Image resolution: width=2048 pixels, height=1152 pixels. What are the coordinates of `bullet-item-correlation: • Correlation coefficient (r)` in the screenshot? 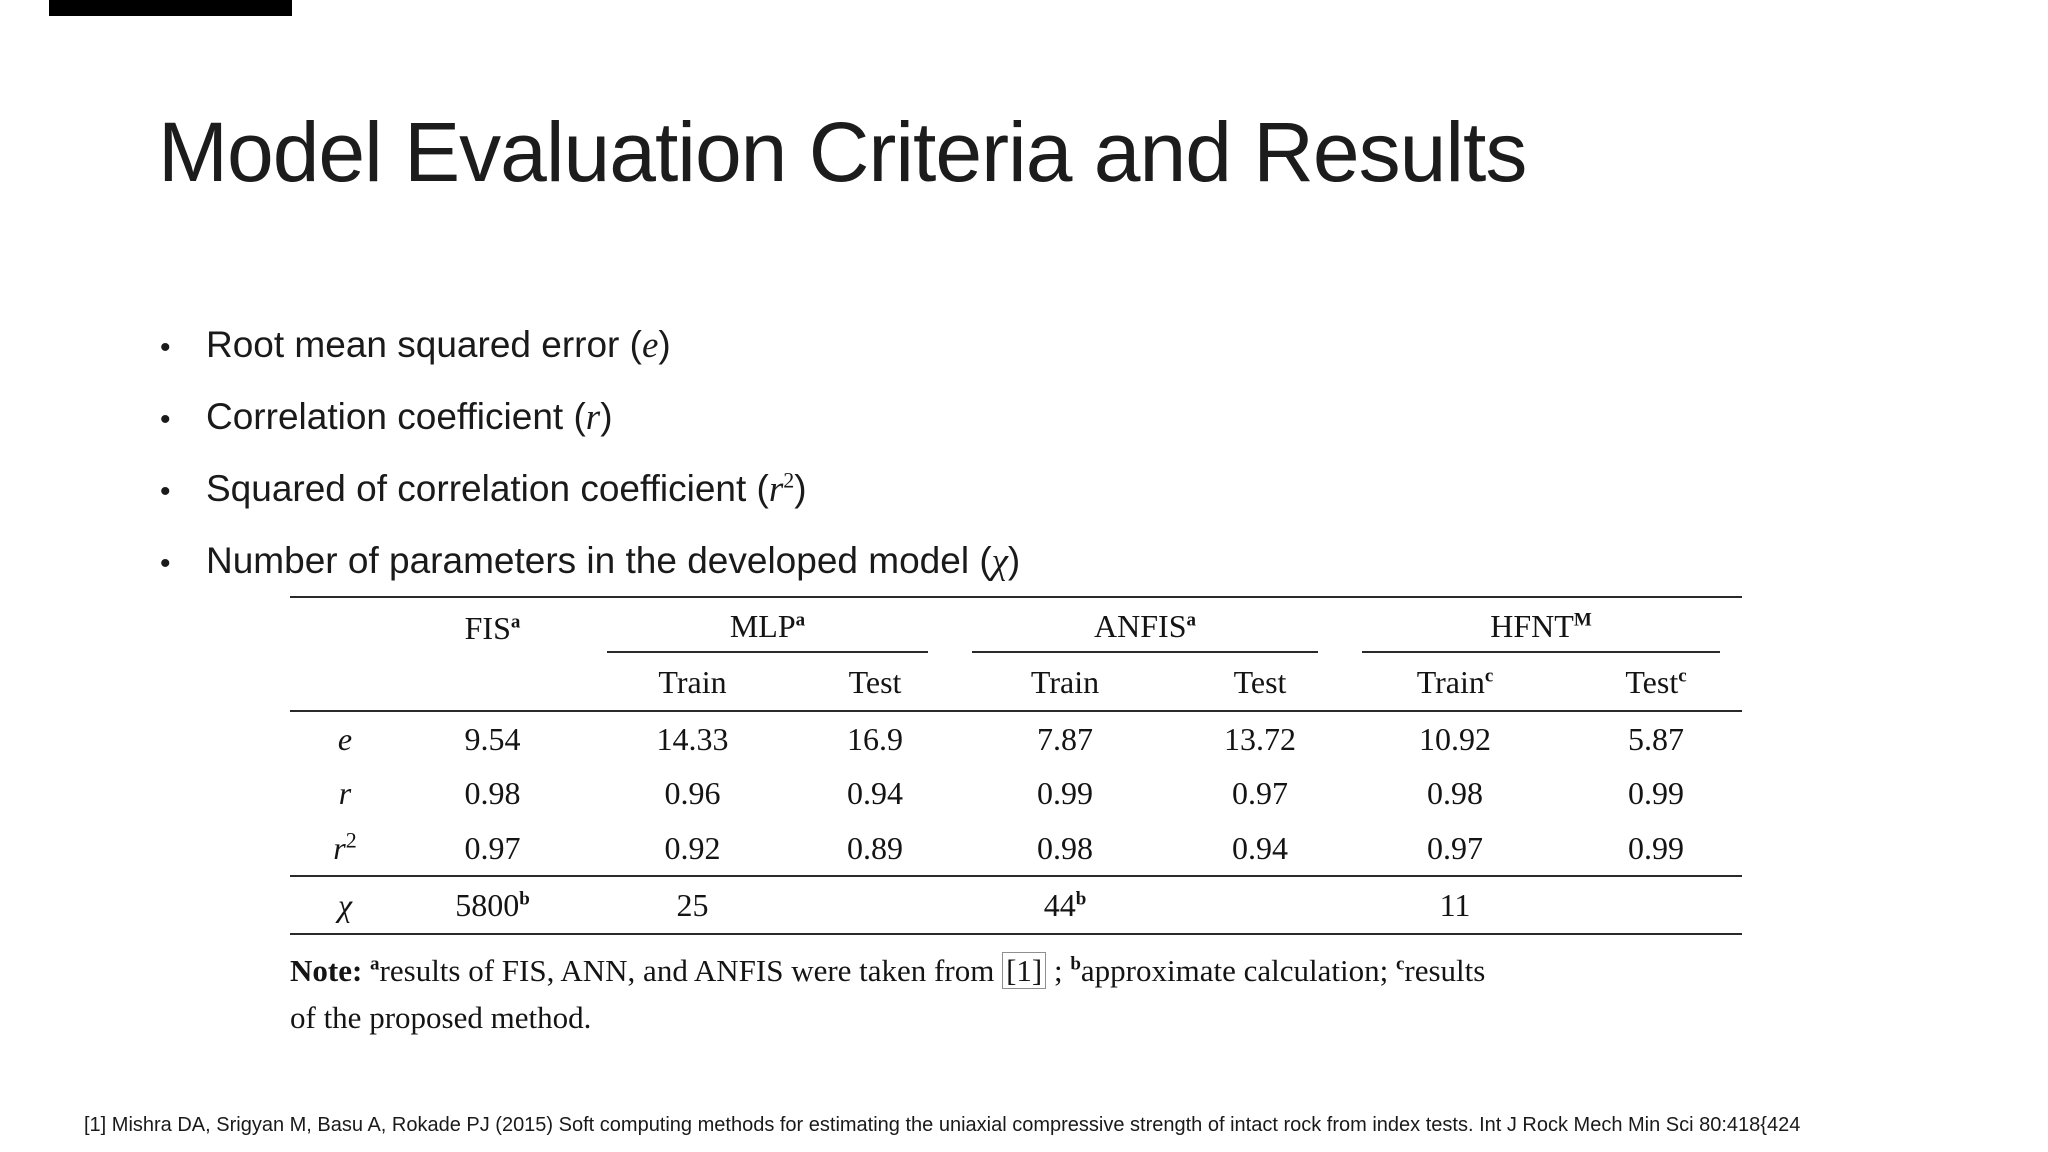 It's located at (590, 418).